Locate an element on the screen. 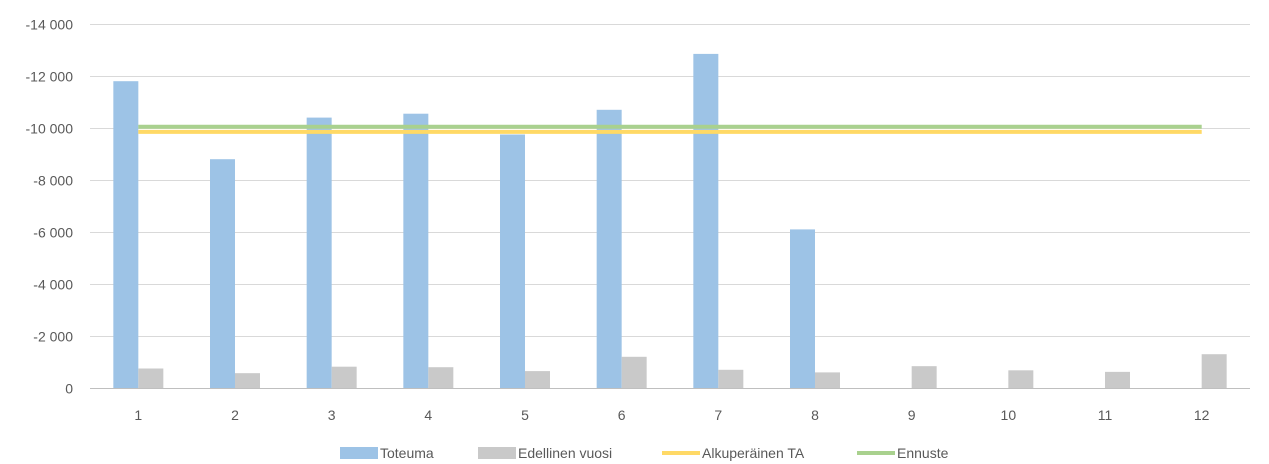  y-tick-label: -2 000 is located at coordinates (53, 337).